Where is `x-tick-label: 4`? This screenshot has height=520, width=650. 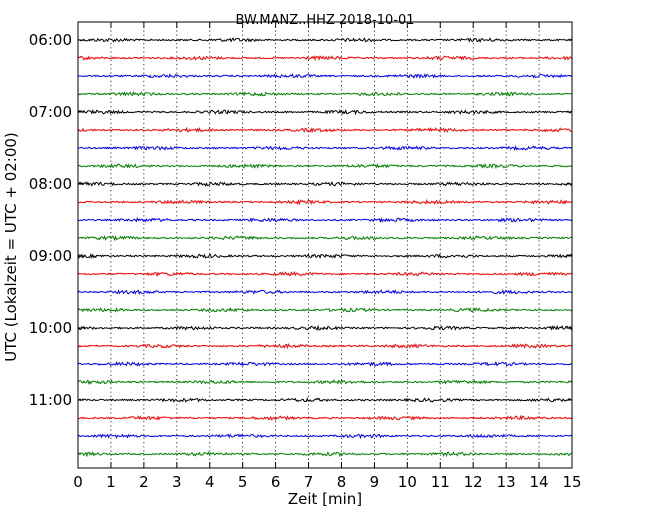 x-tick-label: 4 is located at coordinates (210, 482).